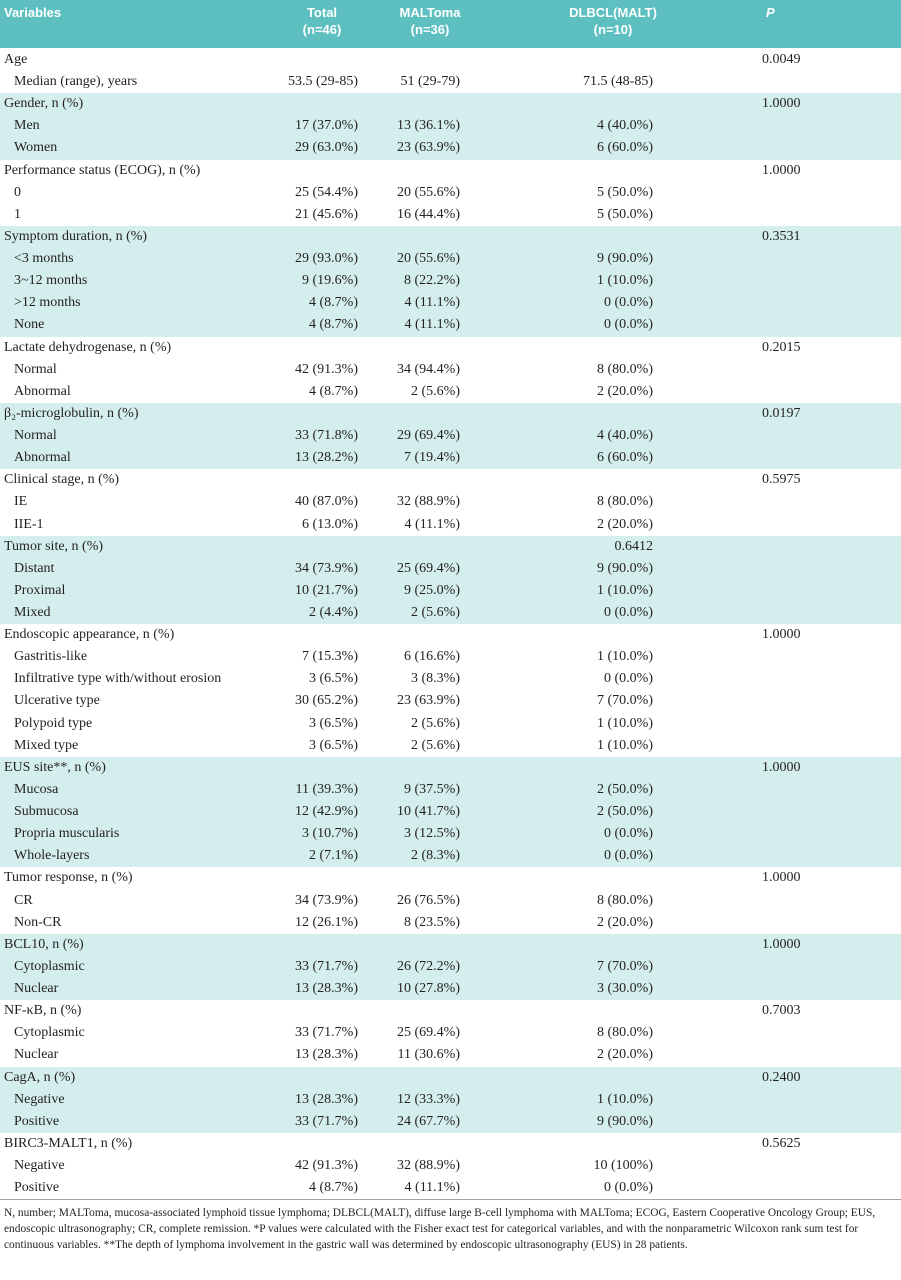 This screenshot has height=1280, width=901. I want to click on row-label: CR, so click(23, 900).